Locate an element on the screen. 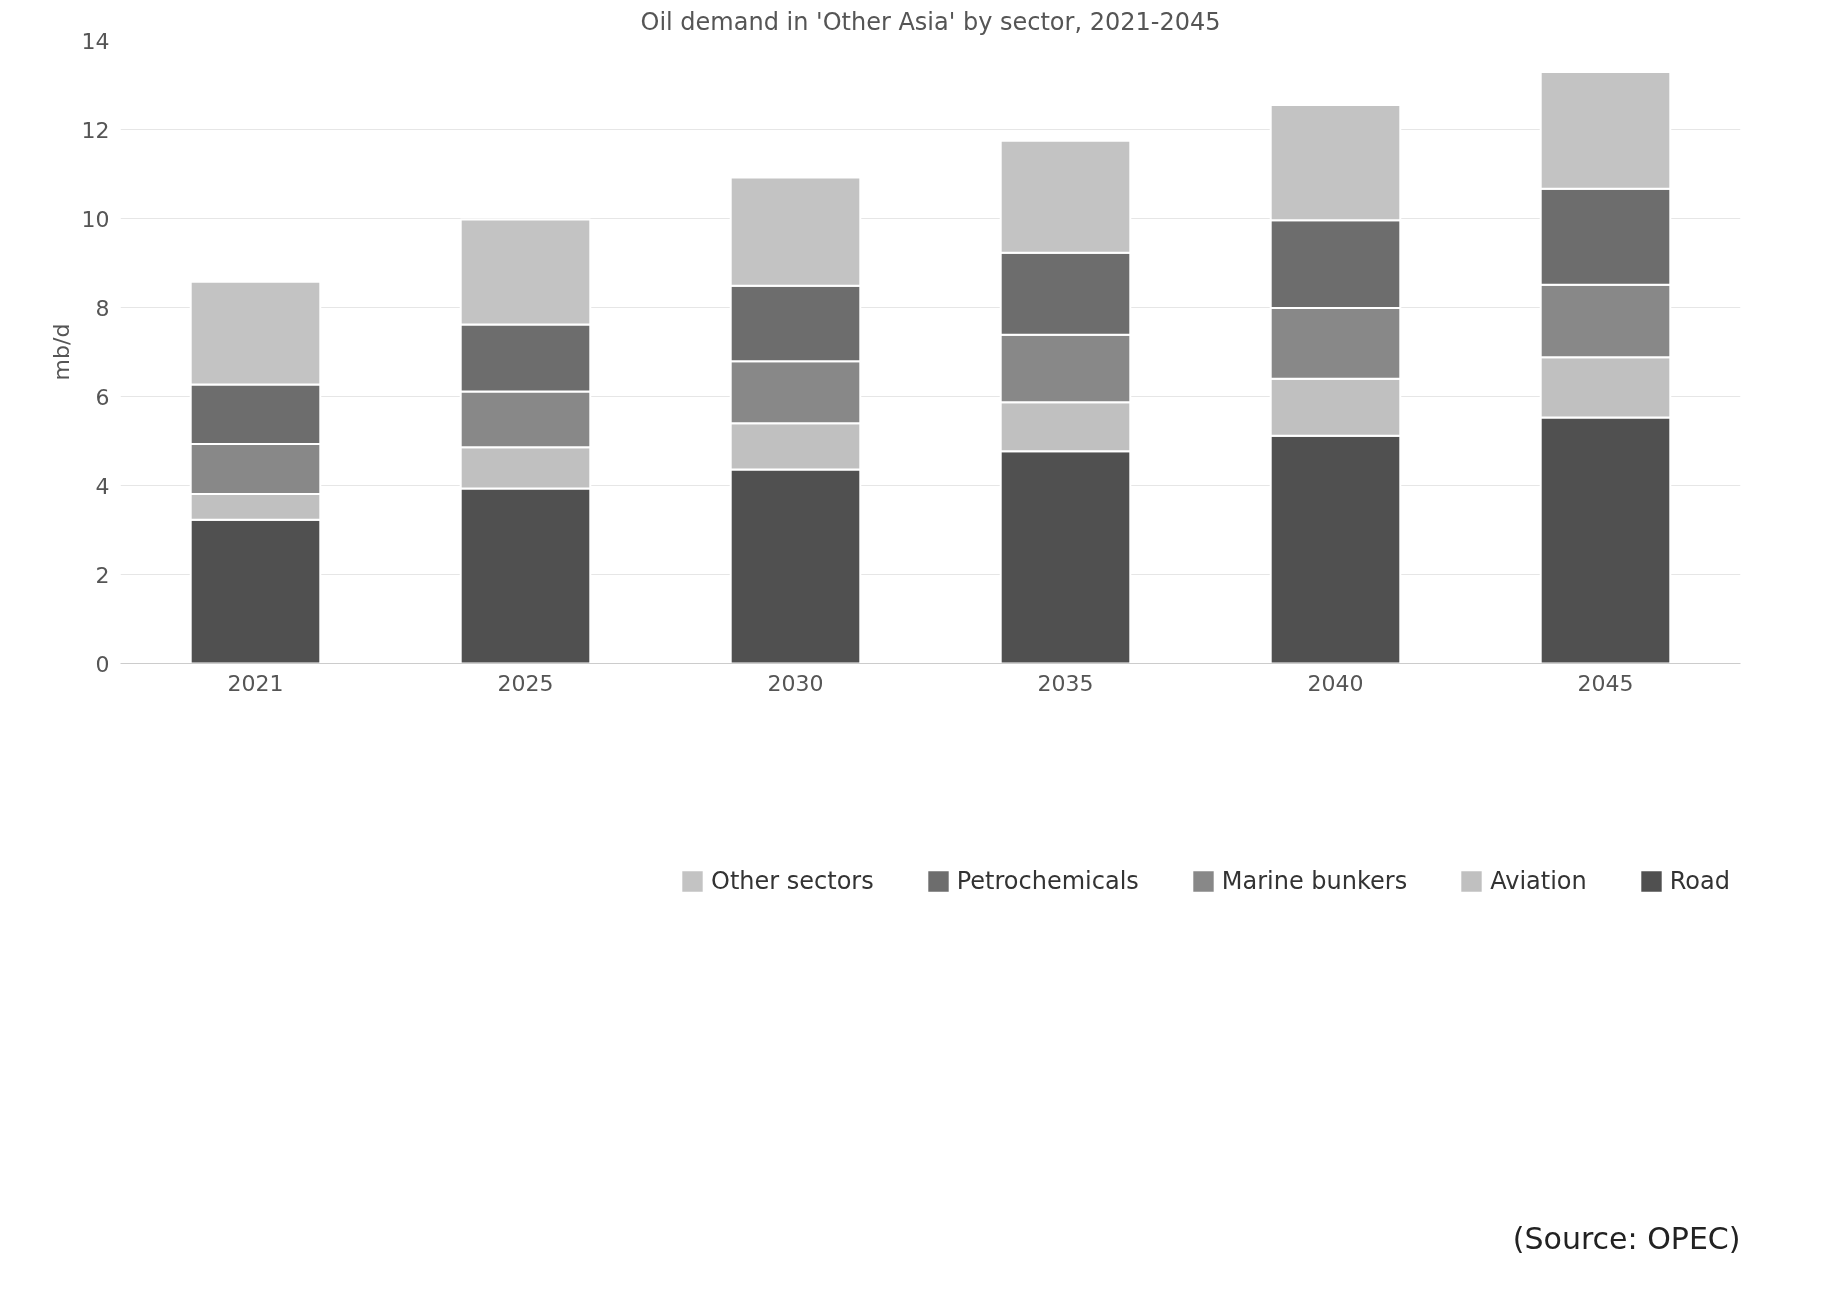 The width and height of the screenshot is (1840, 1297). chart-title: Oil demand in 'Other Asia' by sector, 2021-2045 is located at coordinates (930, 21).